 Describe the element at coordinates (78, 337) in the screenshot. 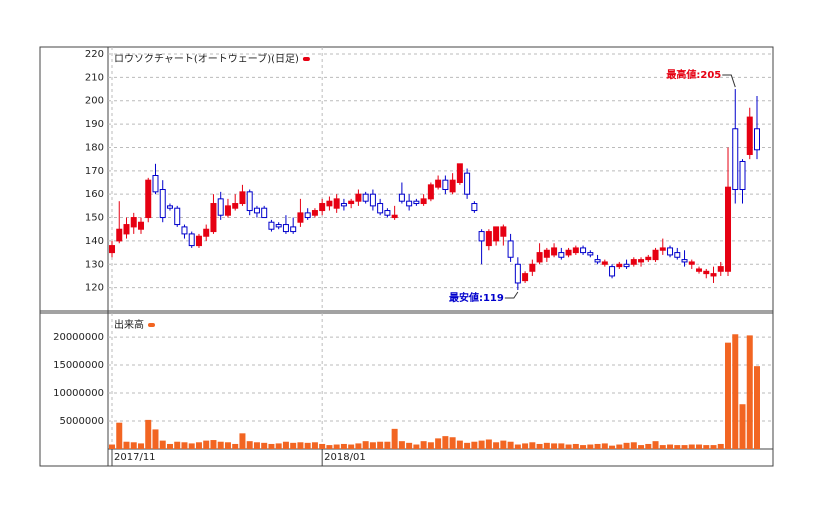

I see `y-tick-label: 20000000` at that location.